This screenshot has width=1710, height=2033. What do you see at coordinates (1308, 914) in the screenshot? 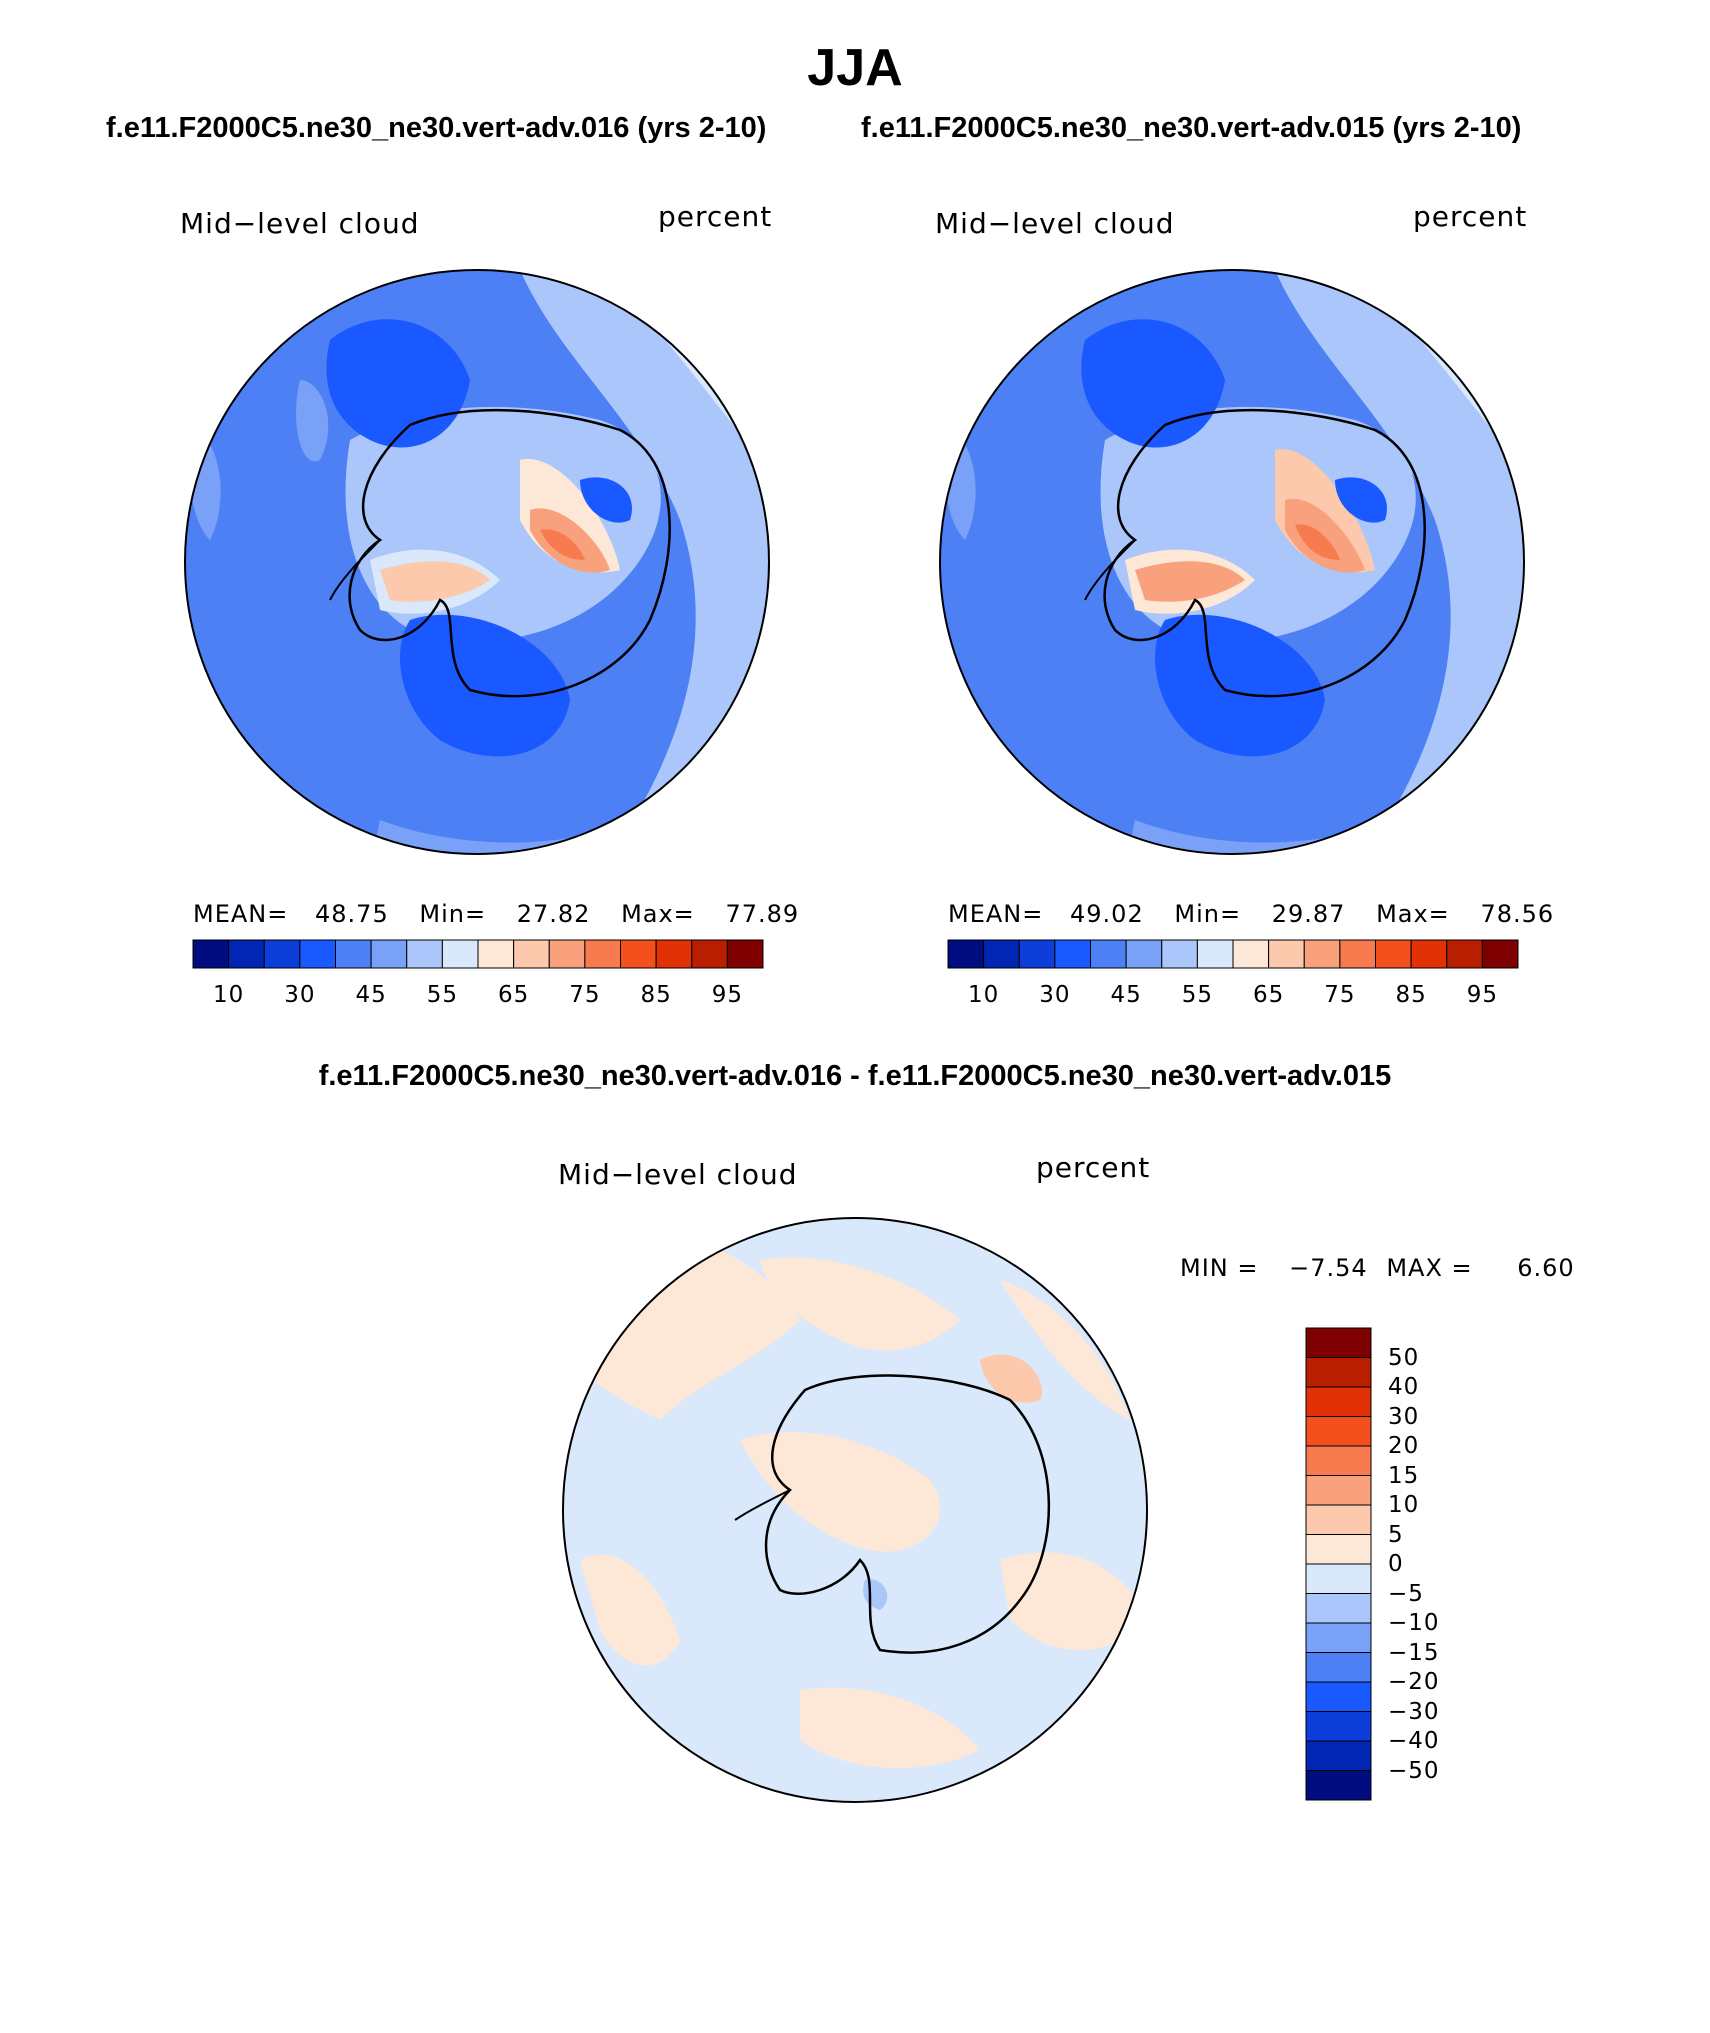
I see `min-value: 29.87` at bounding box center [1308, 914].